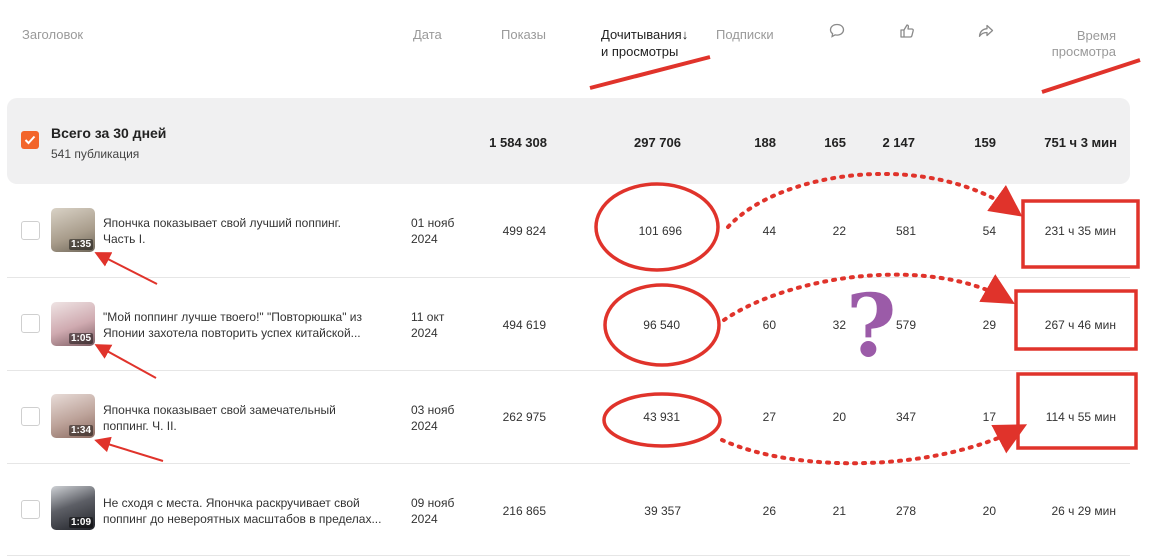 This screenshot has height=557, width=1160. Describe the element at coordinates (80, 338) in the screenshot. I see `video-duration: 1:05` at that location.